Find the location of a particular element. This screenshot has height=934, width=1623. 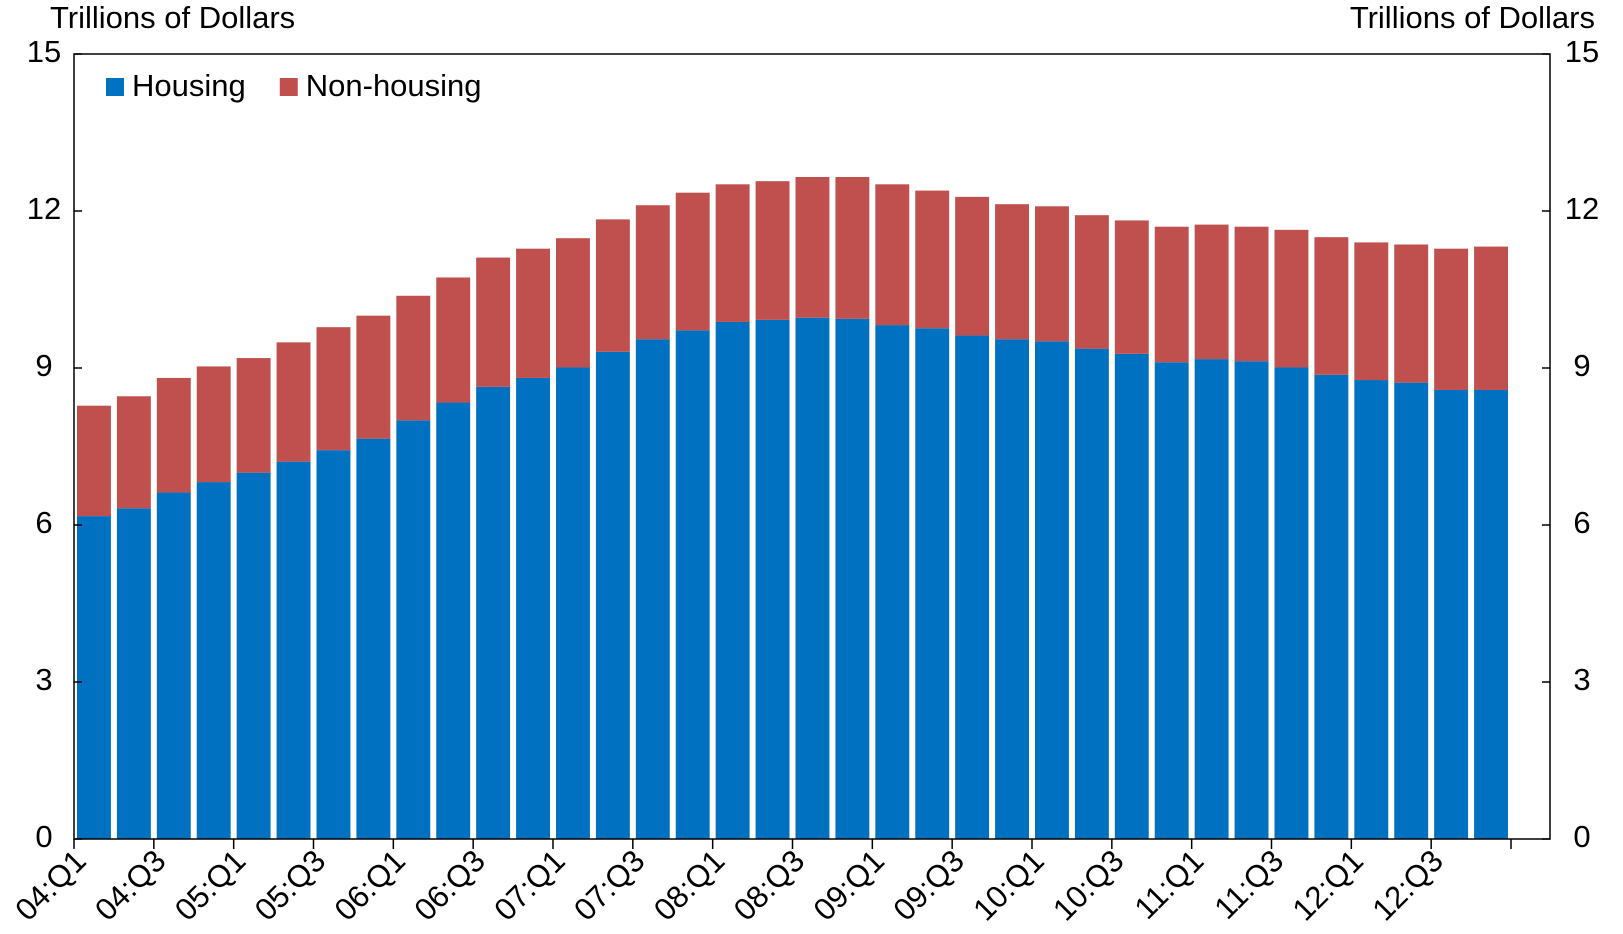

x-tick-label: 05:Q1 is located at coordinates (210, 885).